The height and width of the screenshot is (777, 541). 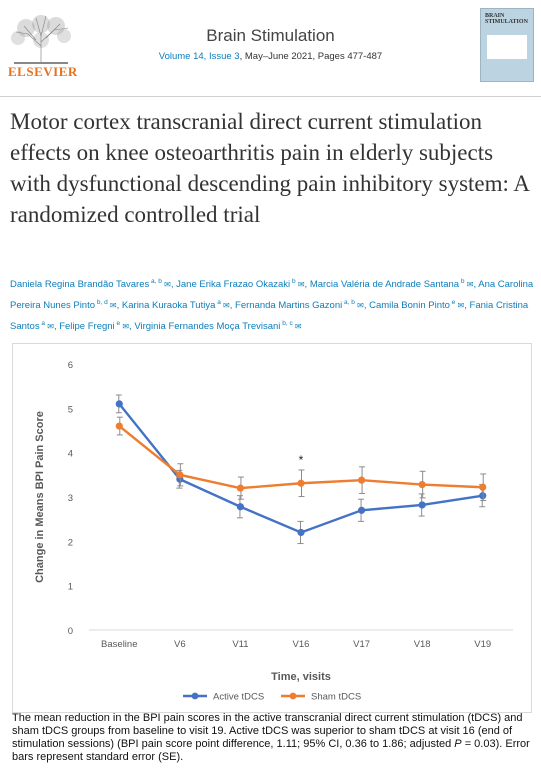 What do you see at coordinates (168, 306) in the screenshot?
I see `author-name: Karina Kuraoka Tutiya` at bounding box center [168, 306].